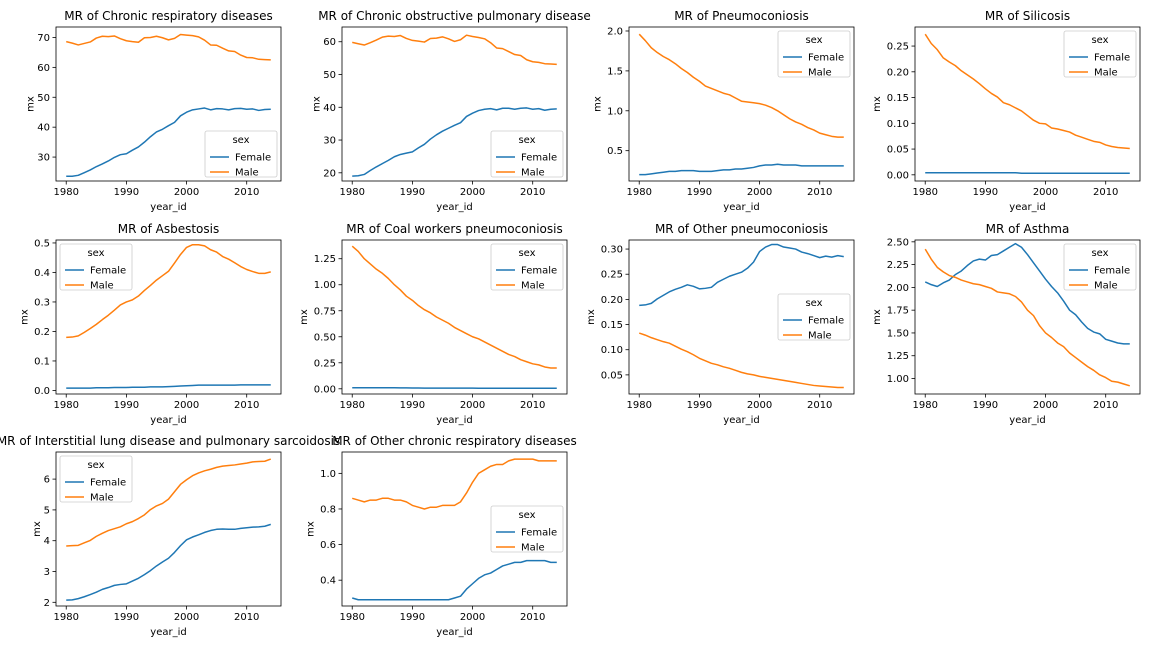 This screenshot has width=1152, height=648. What do you see at coordinates (898, 265) in the screenshot?
I see `y-tick-label: 2.25` at bounding box center [898, 265].